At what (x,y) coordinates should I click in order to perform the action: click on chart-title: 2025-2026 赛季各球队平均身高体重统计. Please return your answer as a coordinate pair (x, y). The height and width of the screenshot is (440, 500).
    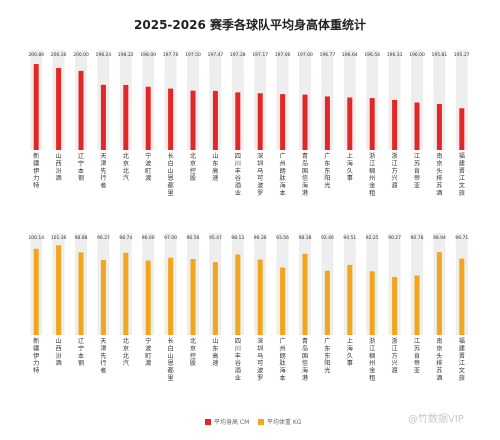
    Looking at the image, I should click on (250, 25).